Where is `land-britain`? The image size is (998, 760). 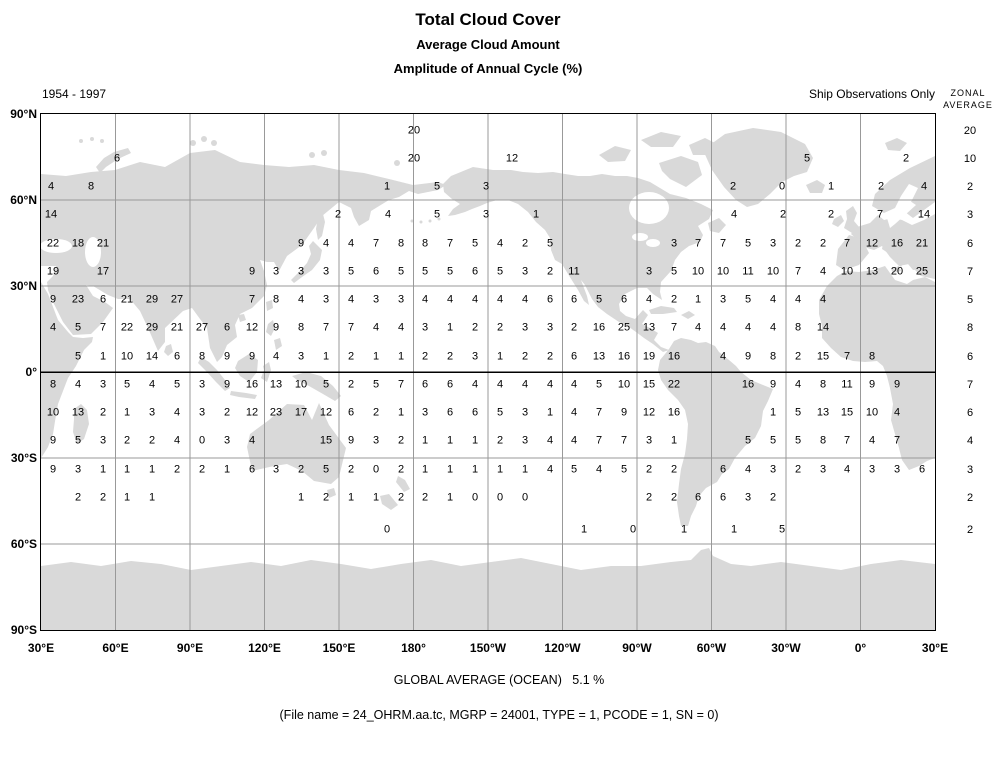
land-britain is located at coordinates (851, 219).